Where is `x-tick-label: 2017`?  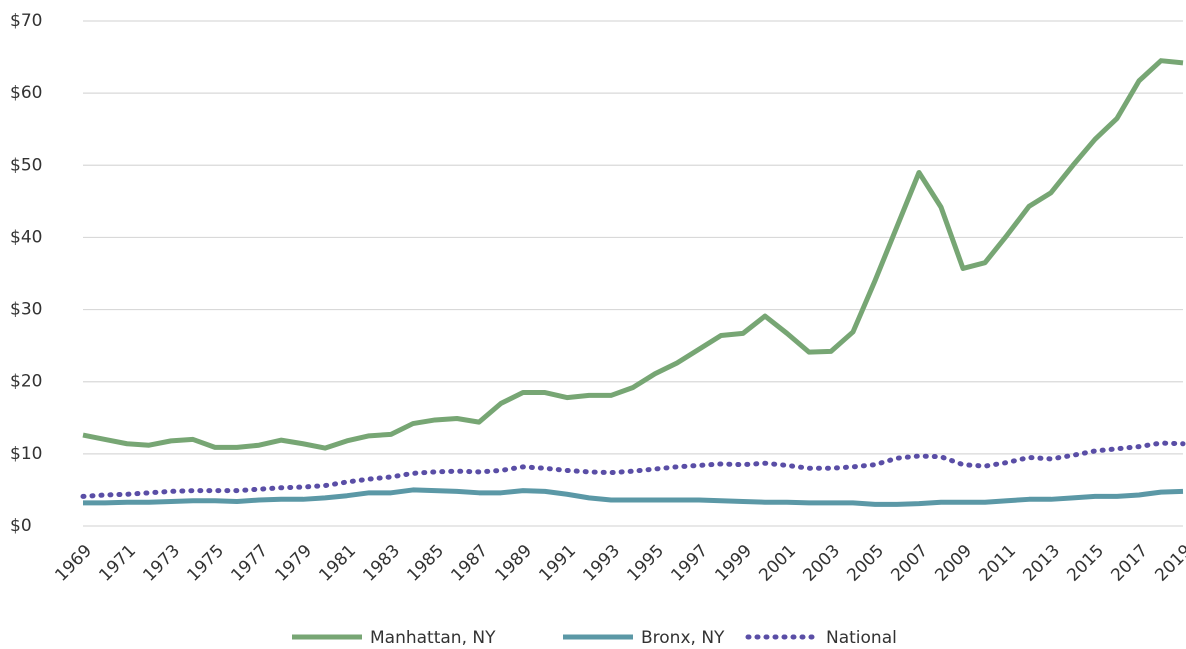
x-tick-label: 2017 is located at coordinates (1129, 563).